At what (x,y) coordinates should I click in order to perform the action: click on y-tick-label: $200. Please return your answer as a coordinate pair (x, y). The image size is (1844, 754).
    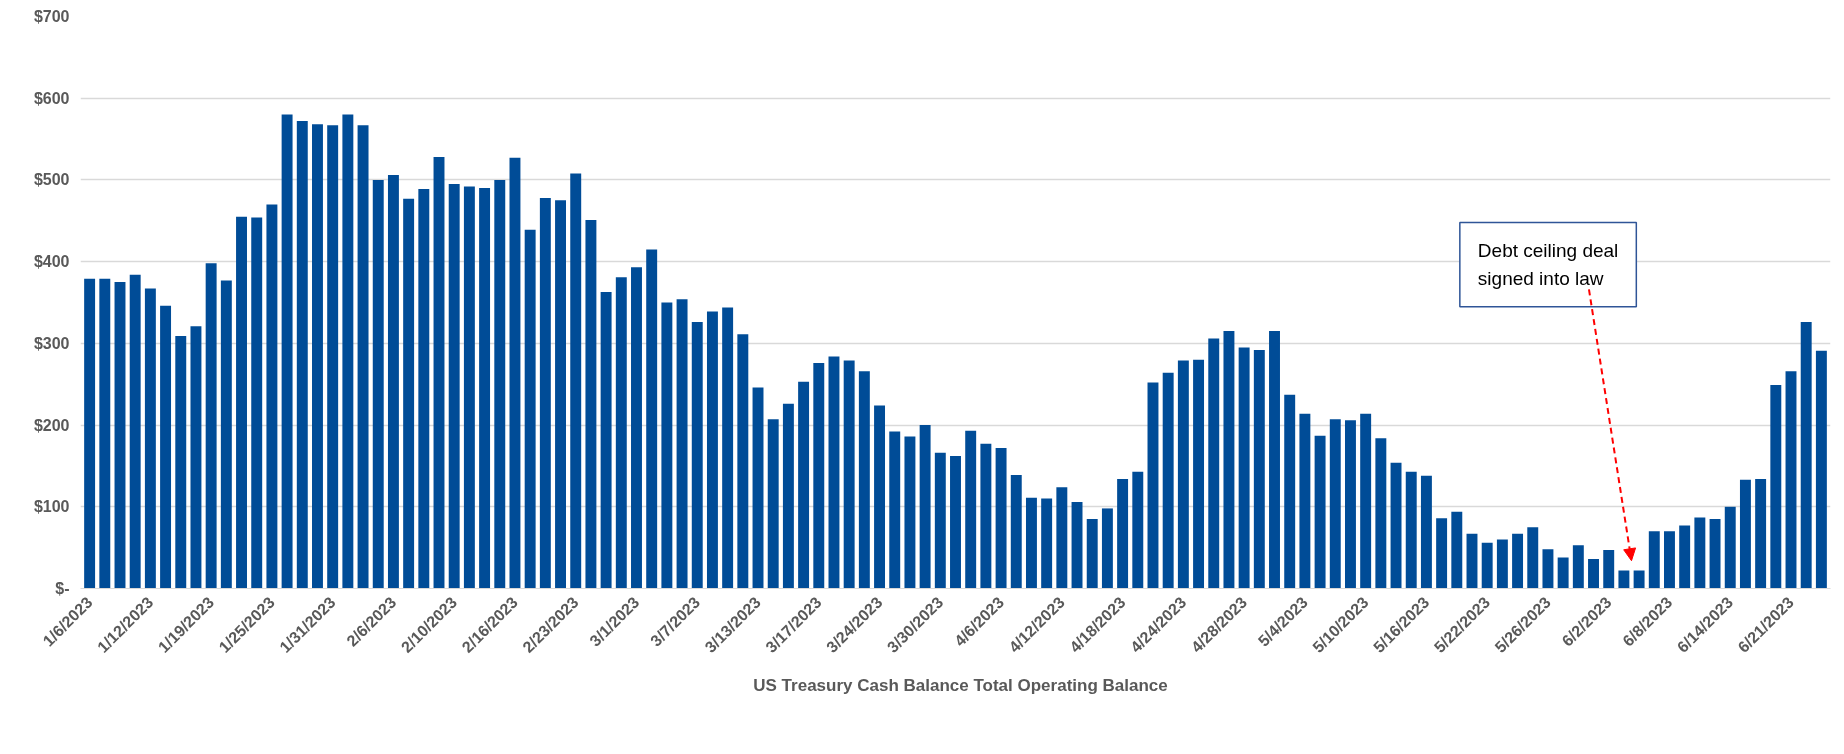
    Looking at the image, I should click on (51, 425).